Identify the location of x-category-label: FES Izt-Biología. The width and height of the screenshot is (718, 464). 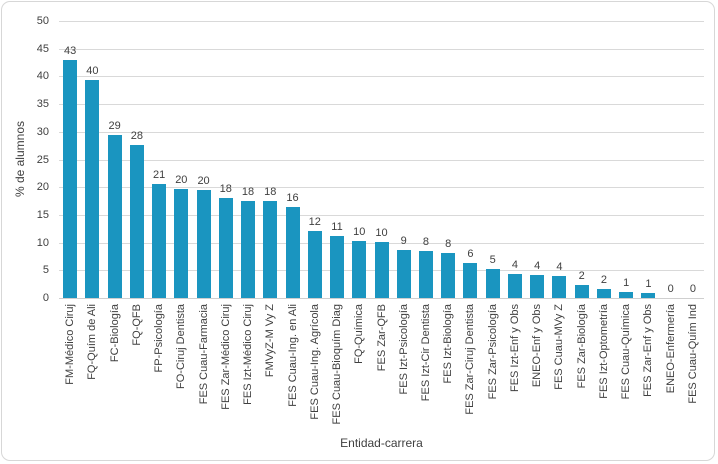
(448, 344).